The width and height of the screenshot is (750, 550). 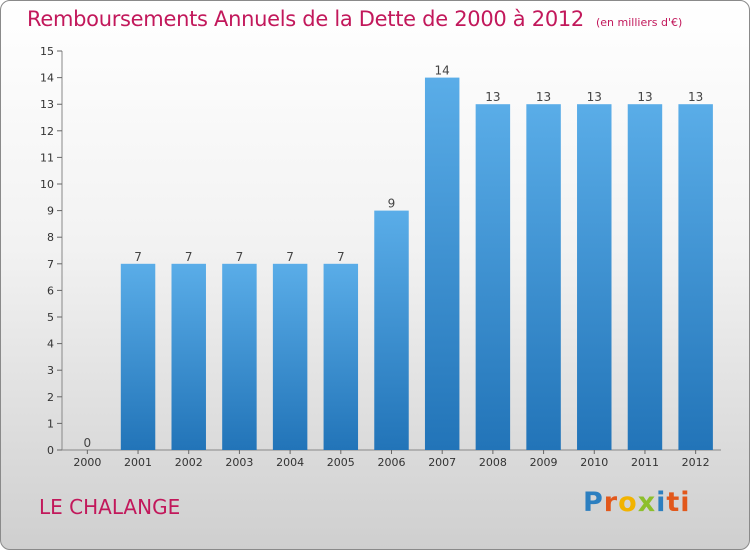 I want to click on value-label-2012: 13, so click(x=695, y=97).